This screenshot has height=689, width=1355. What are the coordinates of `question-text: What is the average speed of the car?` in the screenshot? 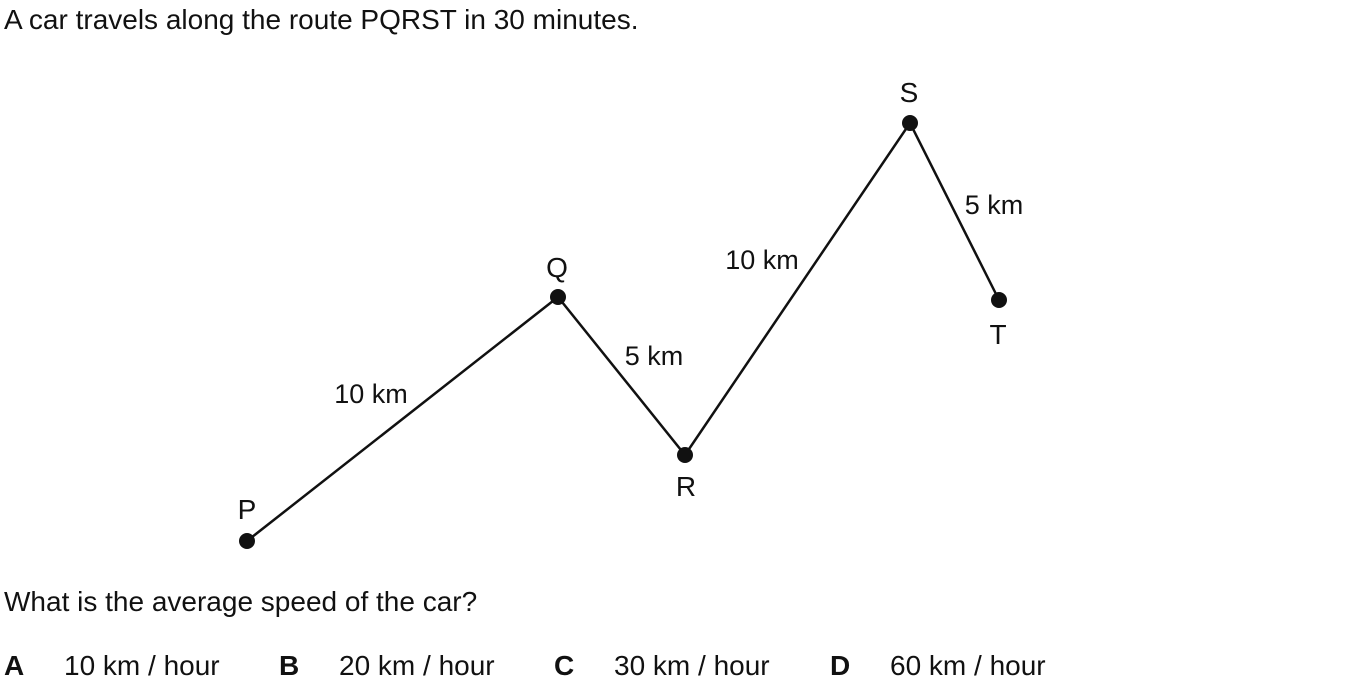 It's located at (241, 601).